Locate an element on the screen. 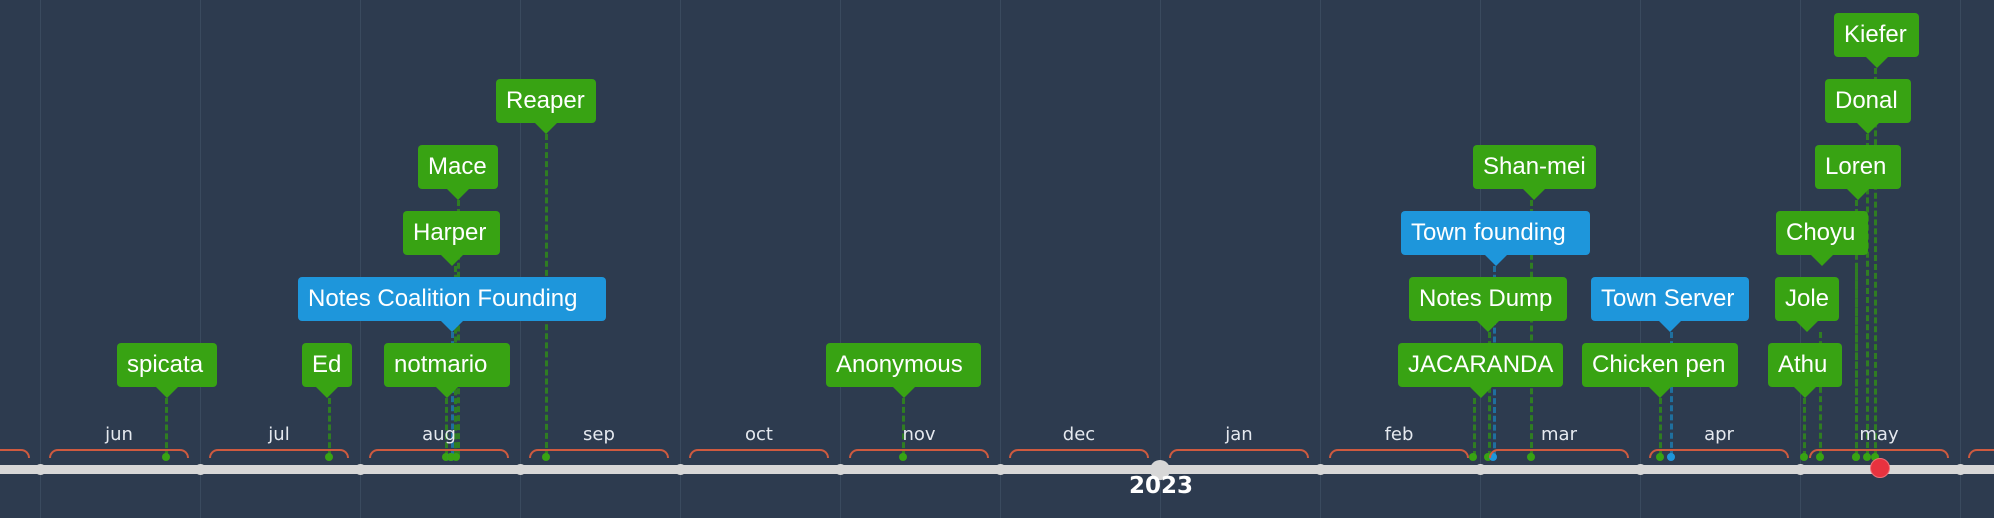  event-dot-town-server is located at coordinates (1671, 457).